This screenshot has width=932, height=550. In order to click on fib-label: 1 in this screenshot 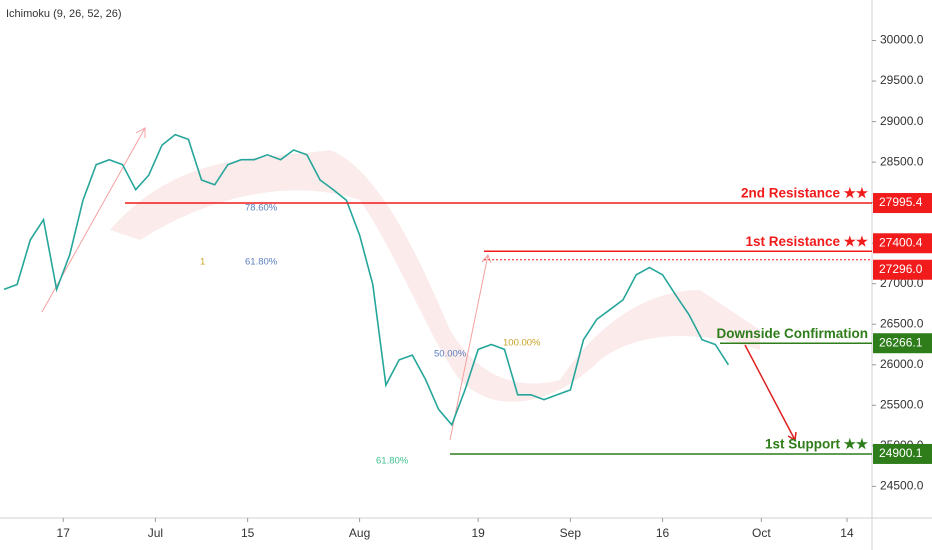, I will do `click(202, 262)`.